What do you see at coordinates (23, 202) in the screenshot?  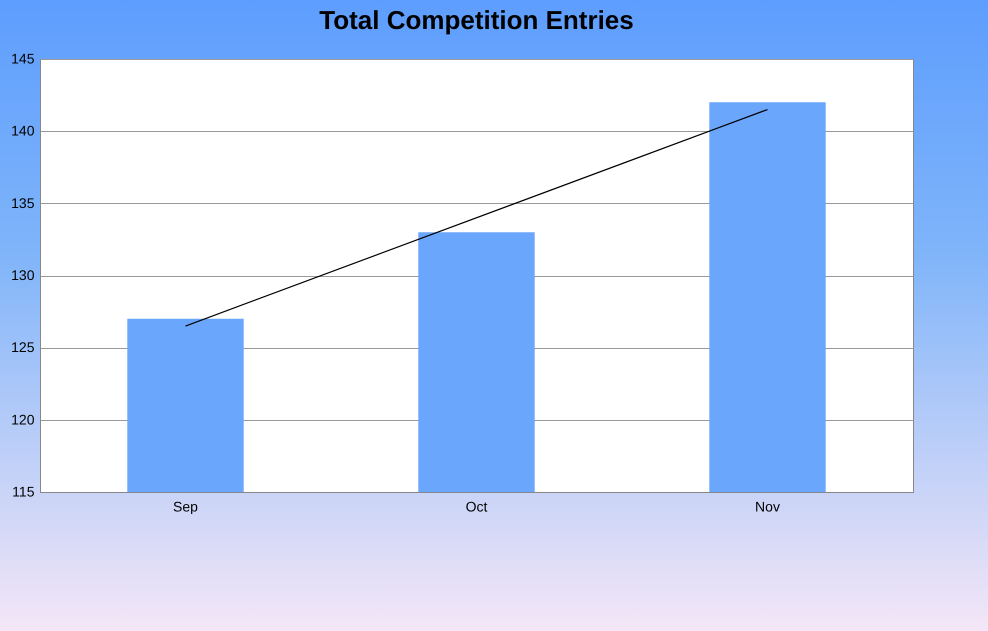 I see `y-tick-label: 135` at bounding box center [23, 202].